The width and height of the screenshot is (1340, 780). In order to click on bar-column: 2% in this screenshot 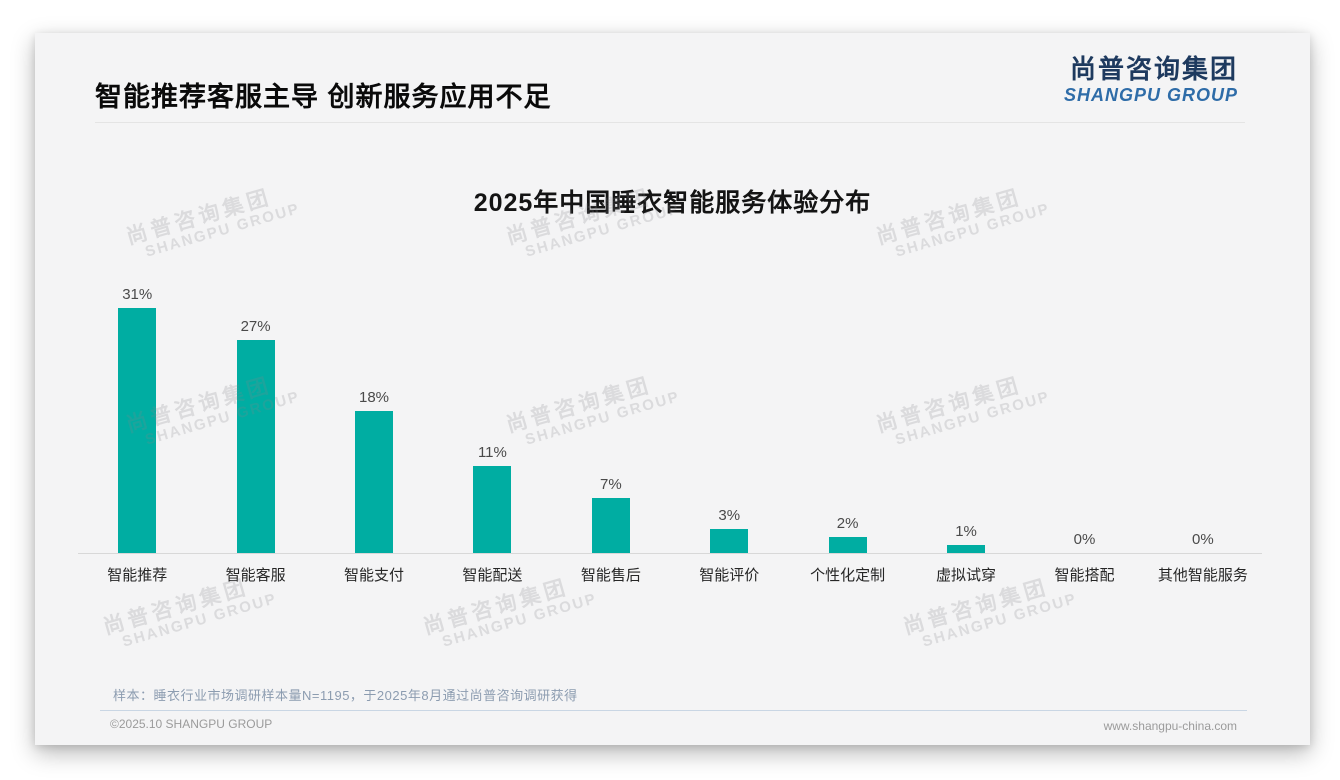, I will do `click(847, 418)`.